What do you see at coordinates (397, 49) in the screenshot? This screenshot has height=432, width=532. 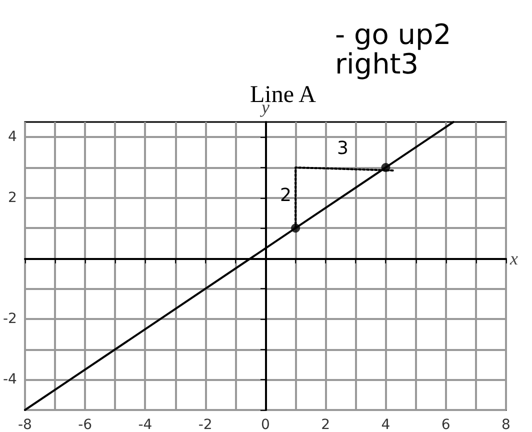 I see `text: - go up2 right3` at bounding box center [397, 49].